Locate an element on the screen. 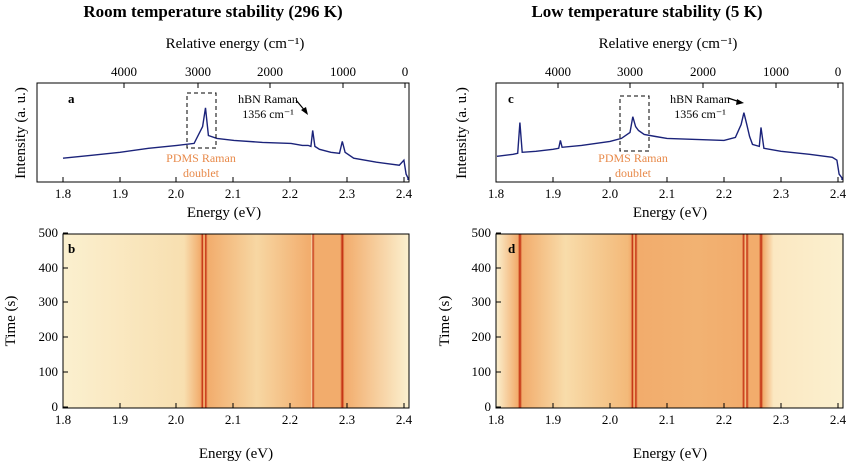 This screenshot has height=466, width=850. panel-c-top-axis-label: Relative energy (cm⁻¹) is located at coordinates (668, 44).